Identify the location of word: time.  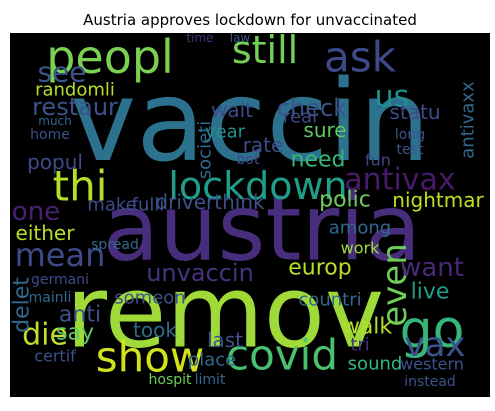
(199, 38).